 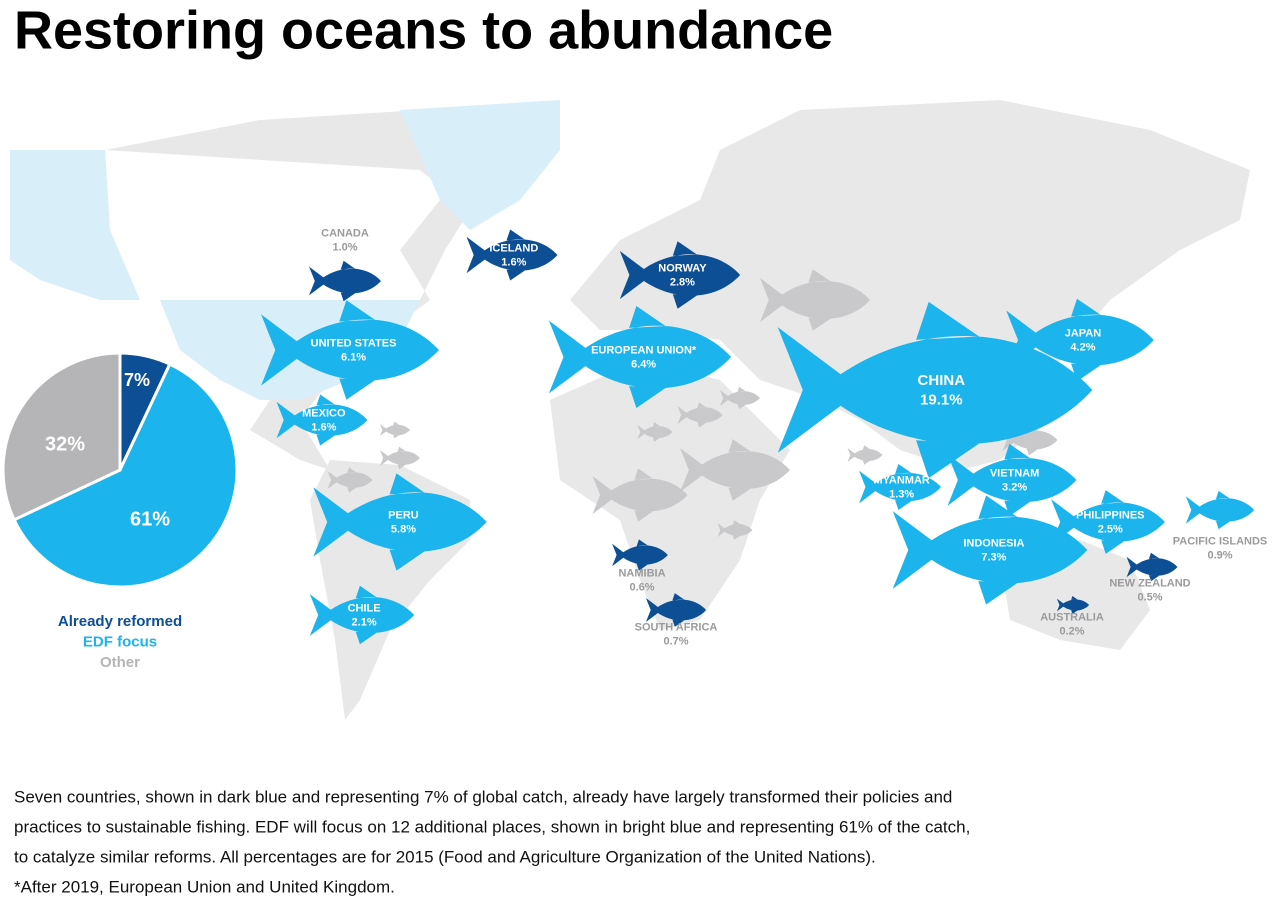 I want to click on country-value: 4.2%, so click(x=1082, y=348).